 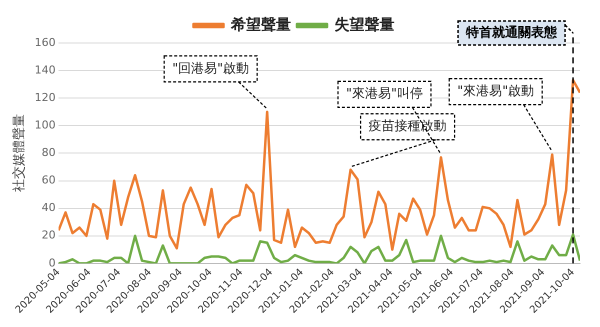 What do you see at coordinates (45, 97) in the screenshot?
I see `y-tick-label: 120` at bounding box center [45, 97].